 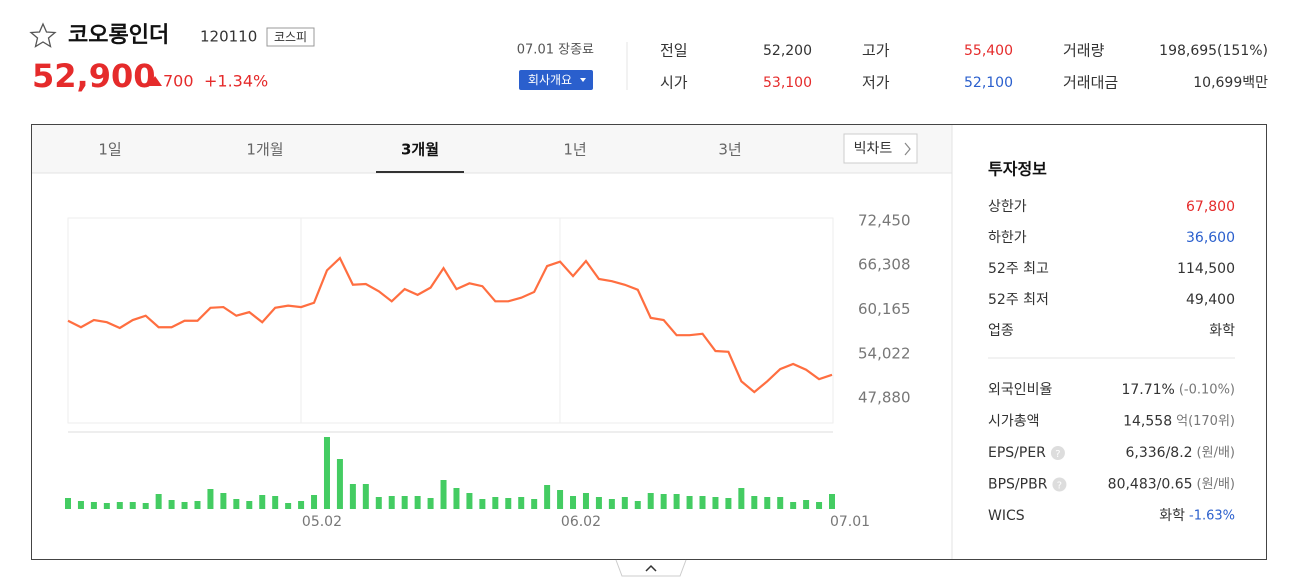 What do you see at coordinates (1020, 390) in the screenshot?
I see `info-label: 외국인비율` at bounding box center [1020, 390].